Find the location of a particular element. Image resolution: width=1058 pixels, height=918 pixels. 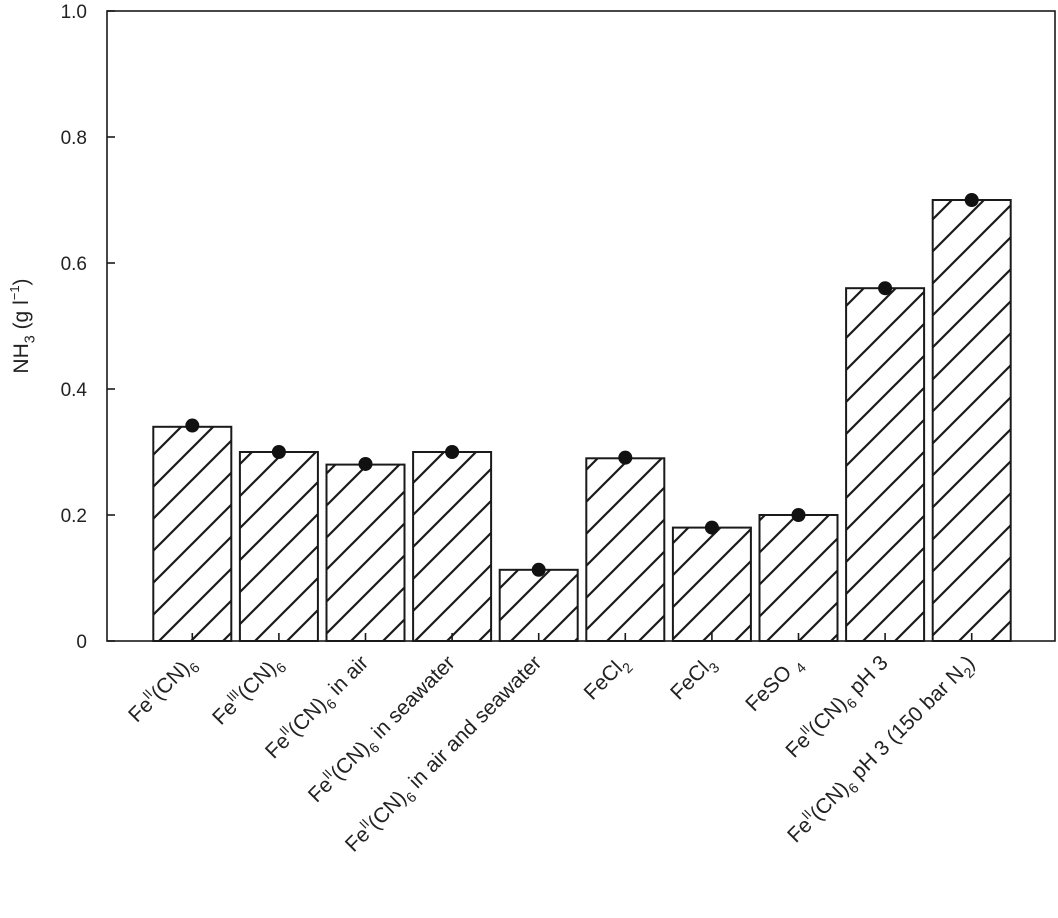

y-tick-label-2: 0.2 is located at coordinates (74, 516).